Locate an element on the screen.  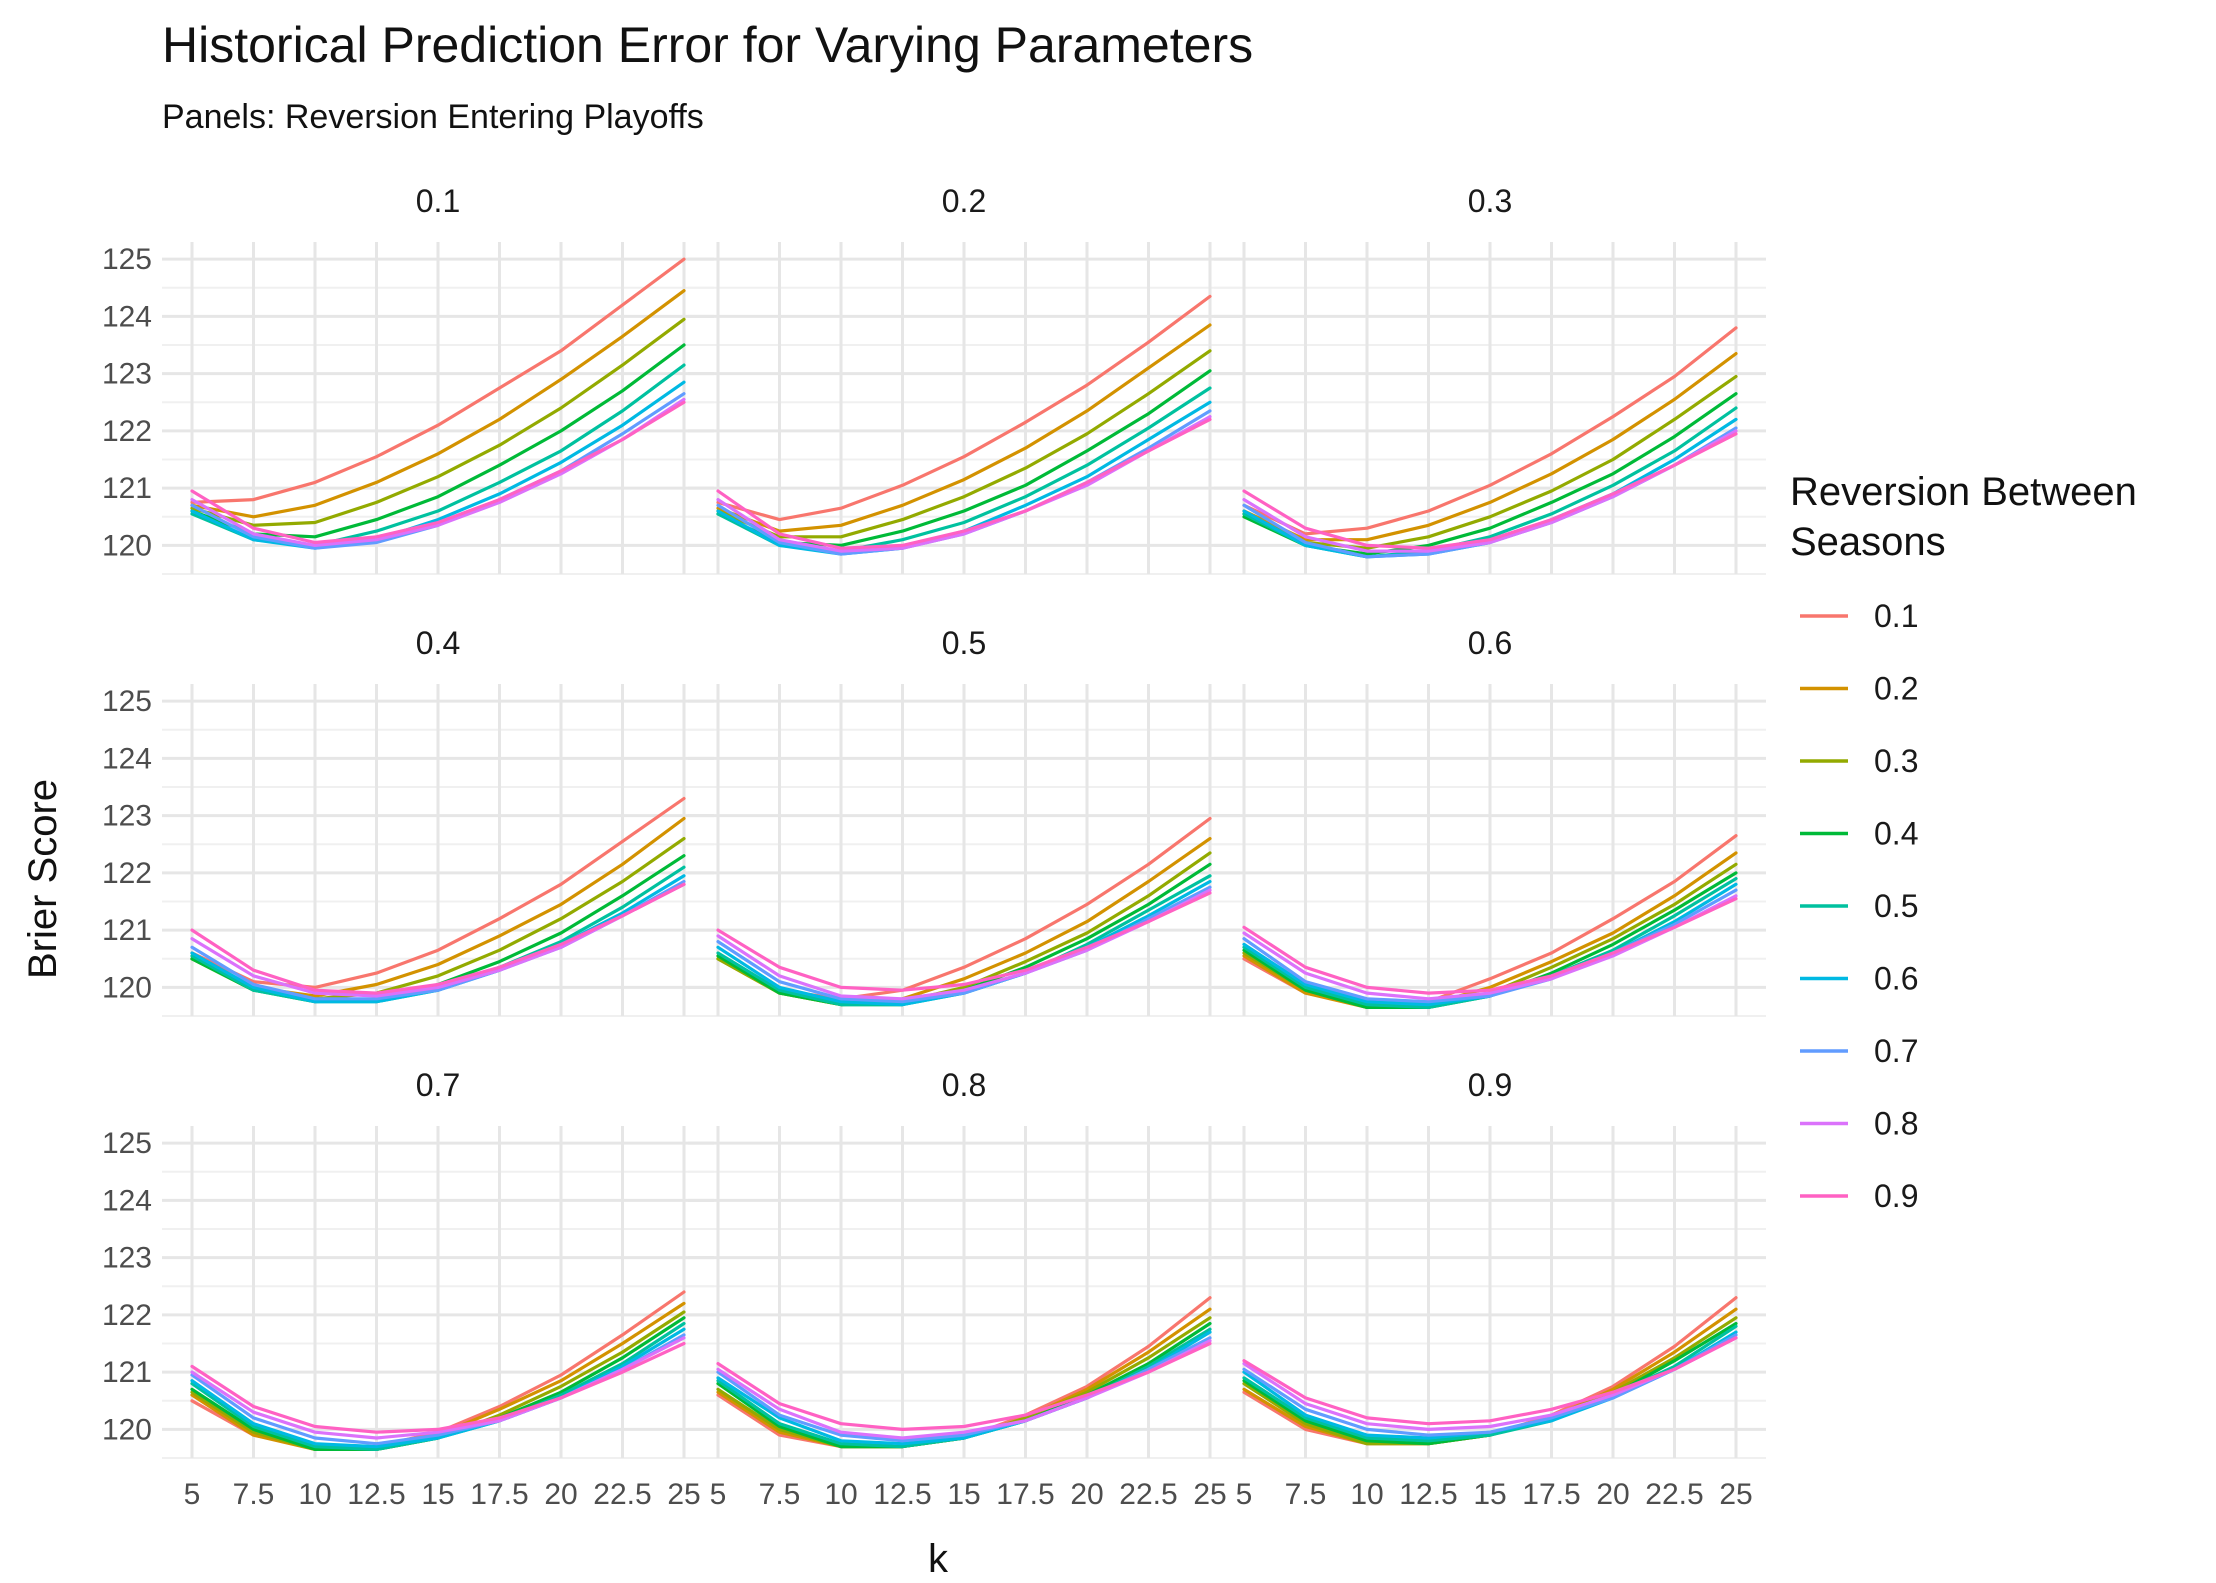
facet-panel: 0.3 is located at coordinates (1490, 379).